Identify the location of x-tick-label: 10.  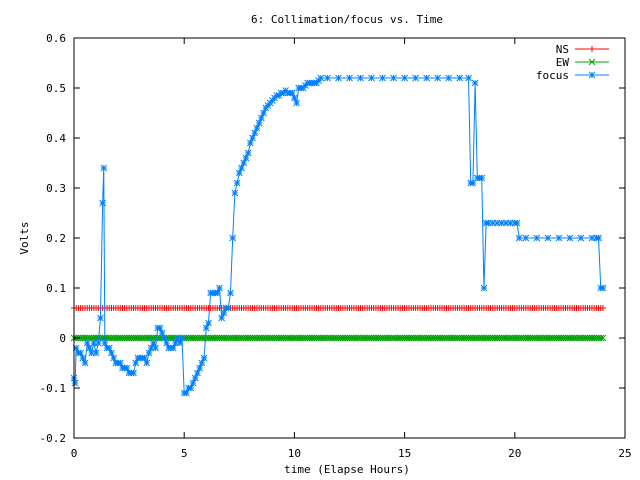
(294, 453).